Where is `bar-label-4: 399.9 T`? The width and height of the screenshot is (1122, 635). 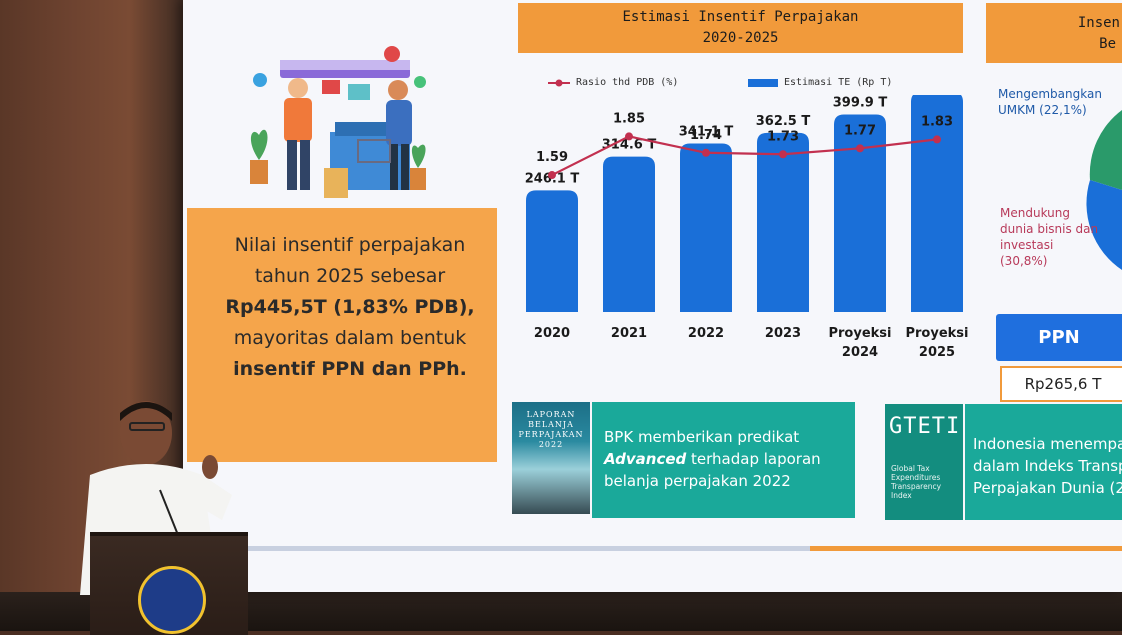
bar-label-4: 399.9 T is located at coordinates (860, 102).